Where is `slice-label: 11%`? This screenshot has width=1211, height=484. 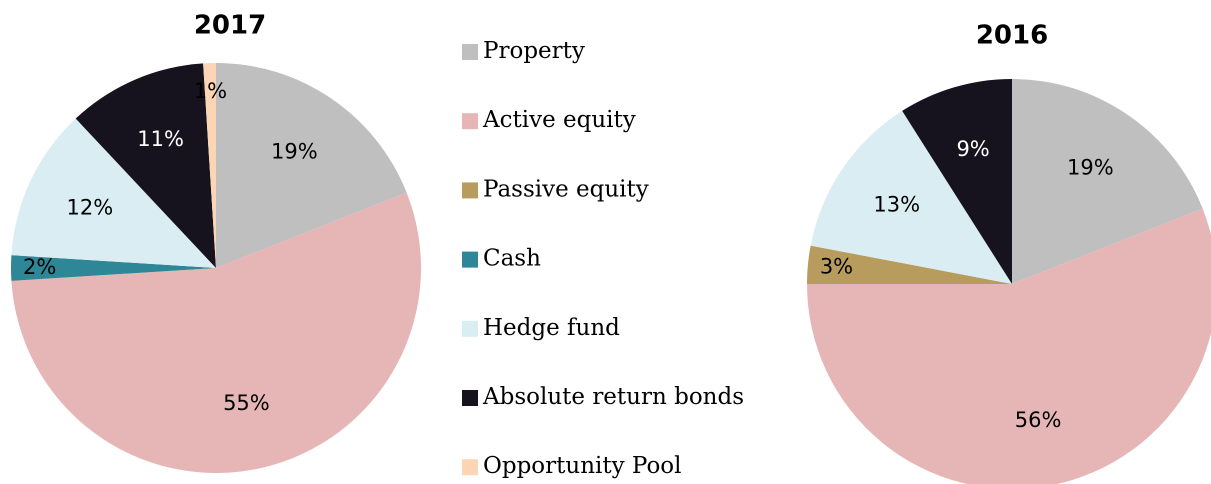 slice-label: 11% is located at coordinates (160, 139).